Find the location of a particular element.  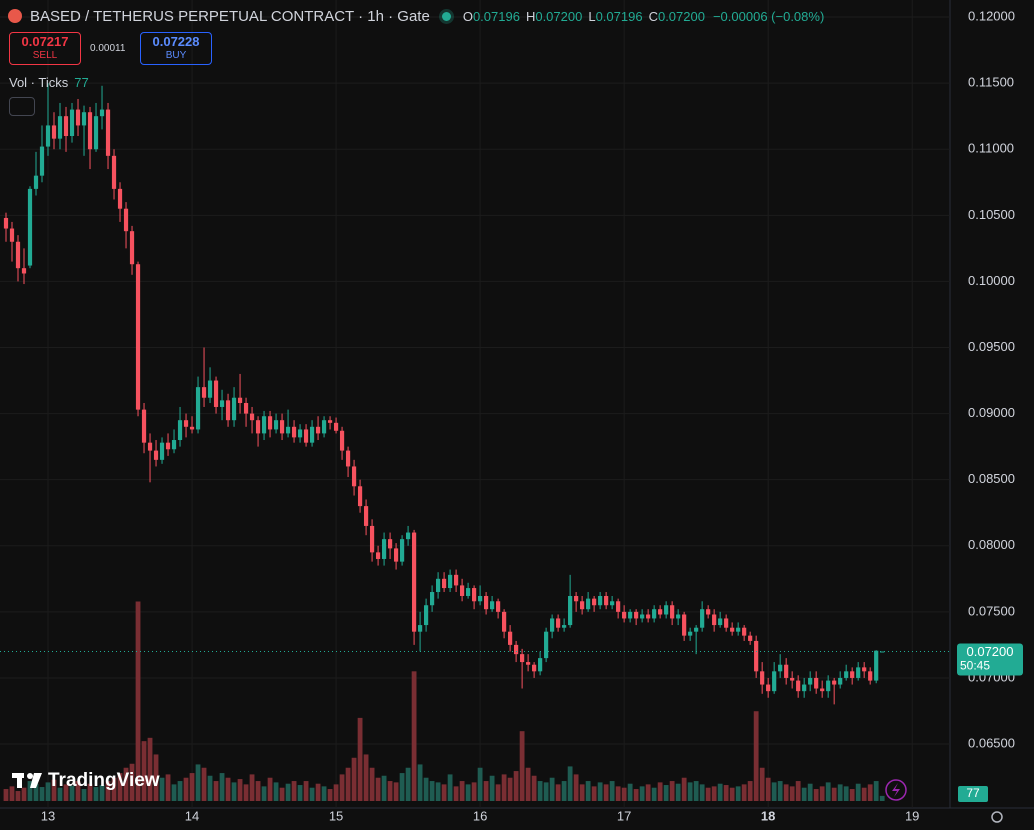

ohlc-key: O is located at coordinates (467, 16).